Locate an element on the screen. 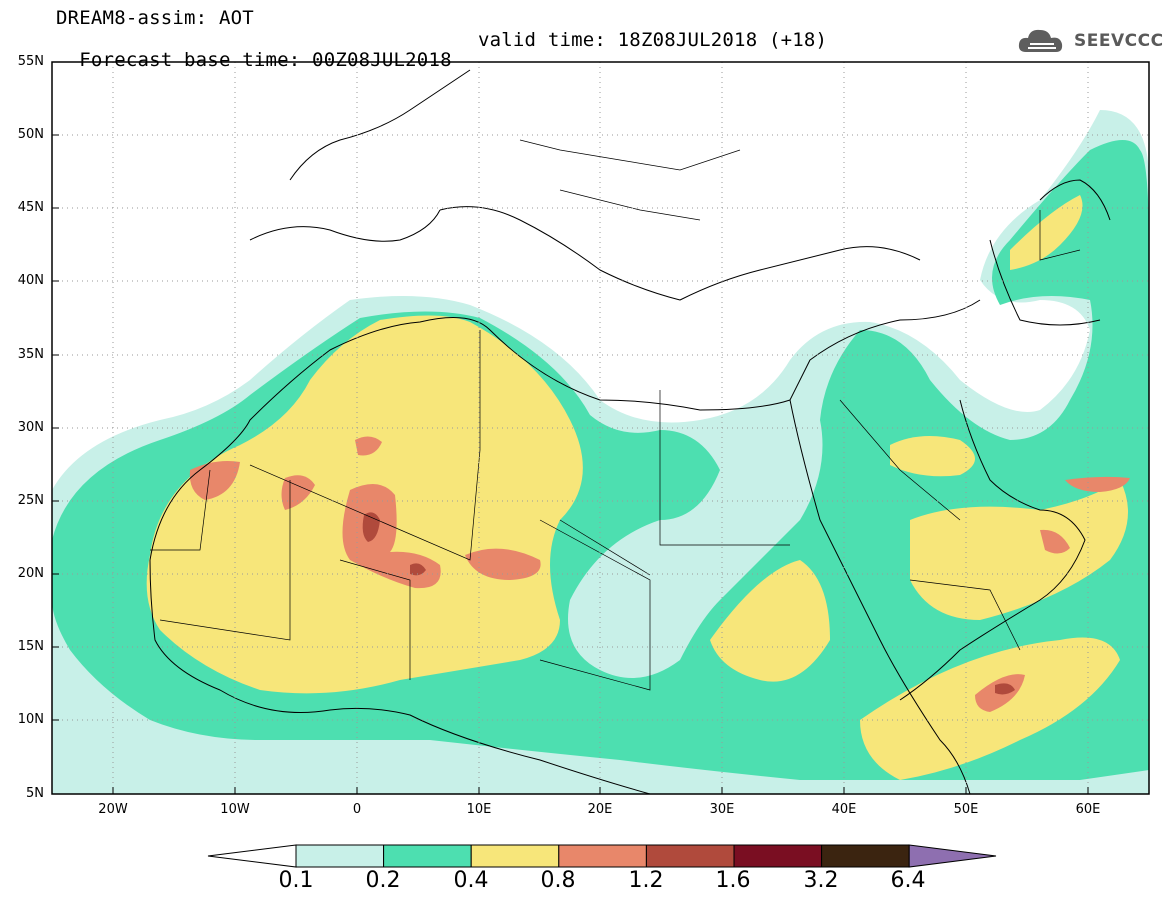  lat-label: 25N is located at coordinates (30, 500).